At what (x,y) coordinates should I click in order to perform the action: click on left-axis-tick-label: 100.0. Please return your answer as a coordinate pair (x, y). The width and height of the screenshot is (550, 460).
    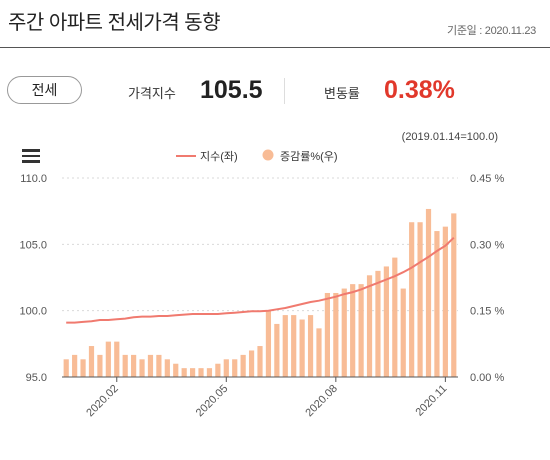
    Looking at the image, I should click on (33, 312).